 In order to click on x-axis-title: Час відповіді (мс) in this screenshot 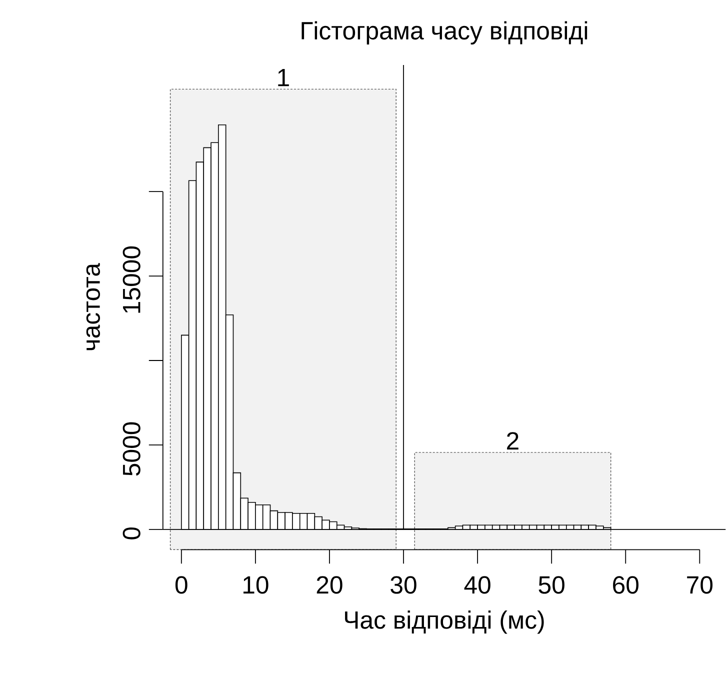, I will do `click(444, 622)`.